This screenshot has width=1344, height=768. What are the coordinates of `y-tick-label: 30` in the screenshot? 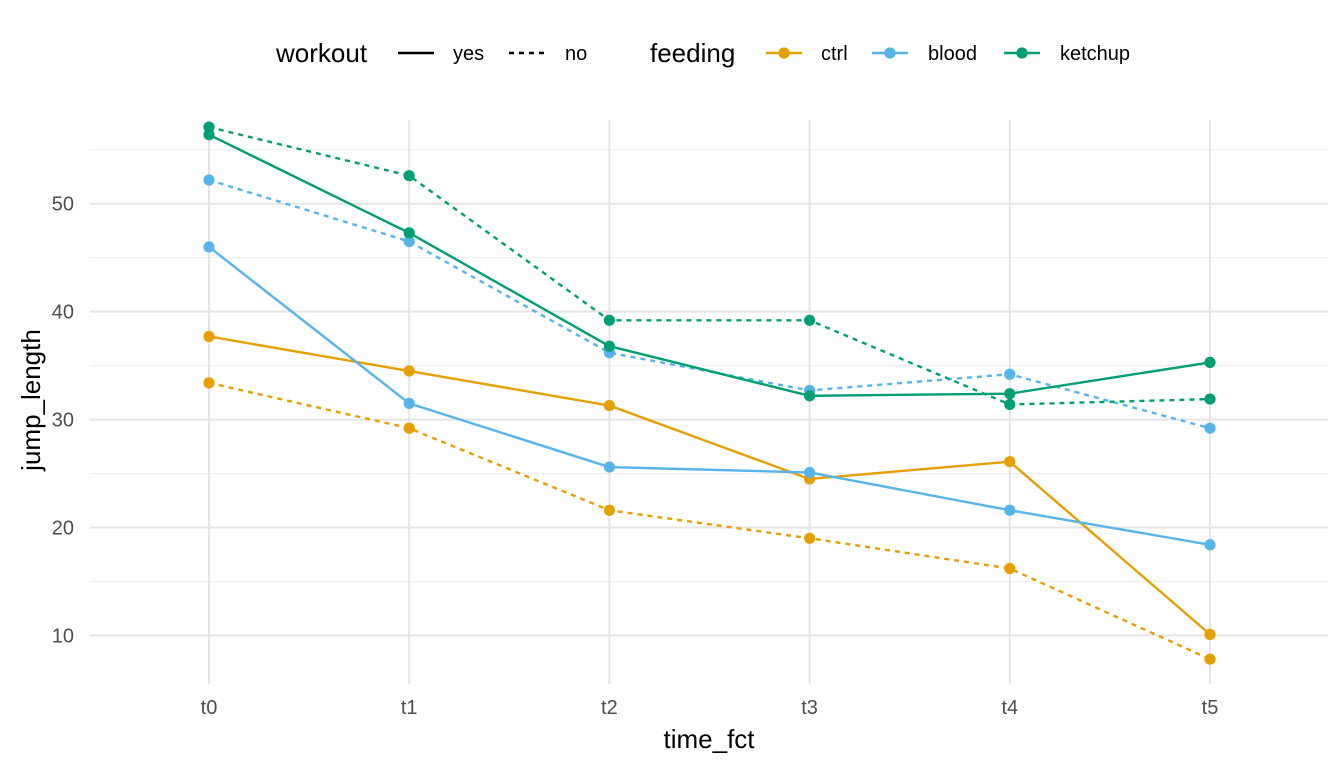 It's located at (63, 421).